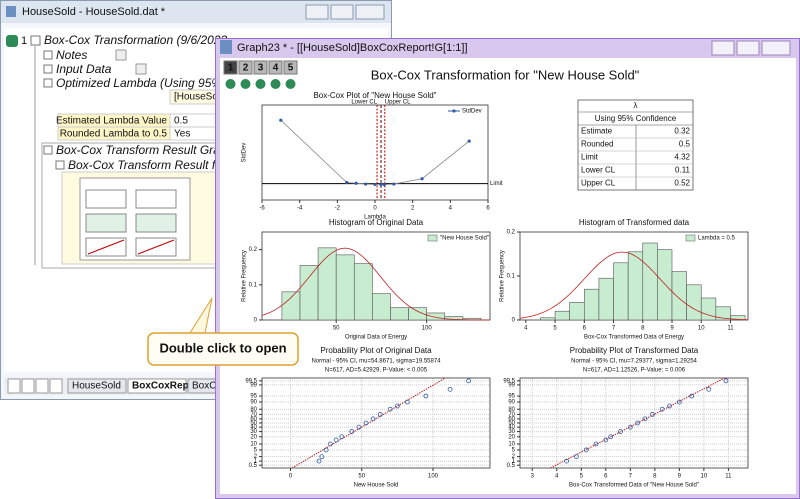 The image size is (800, 499). I want to click on page-tab-label: 1, so click(231, 68).